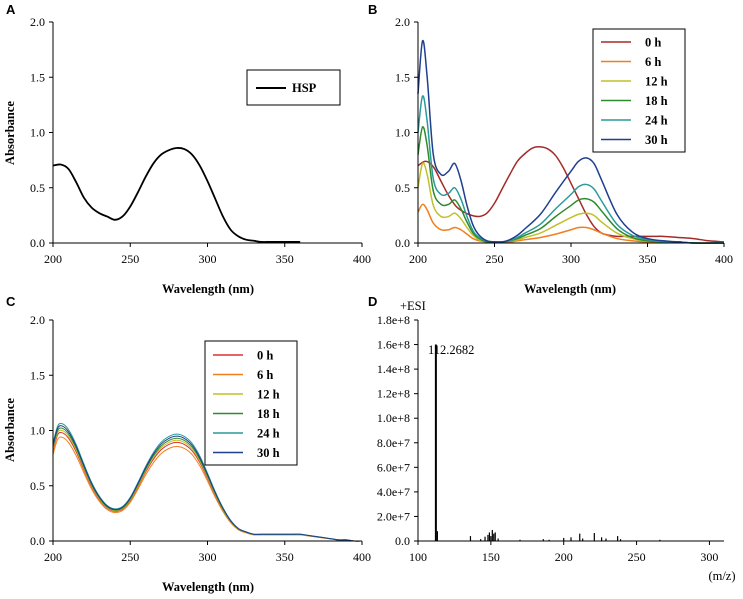  I want to click on panel-letter-a: A, so click(11, 9).